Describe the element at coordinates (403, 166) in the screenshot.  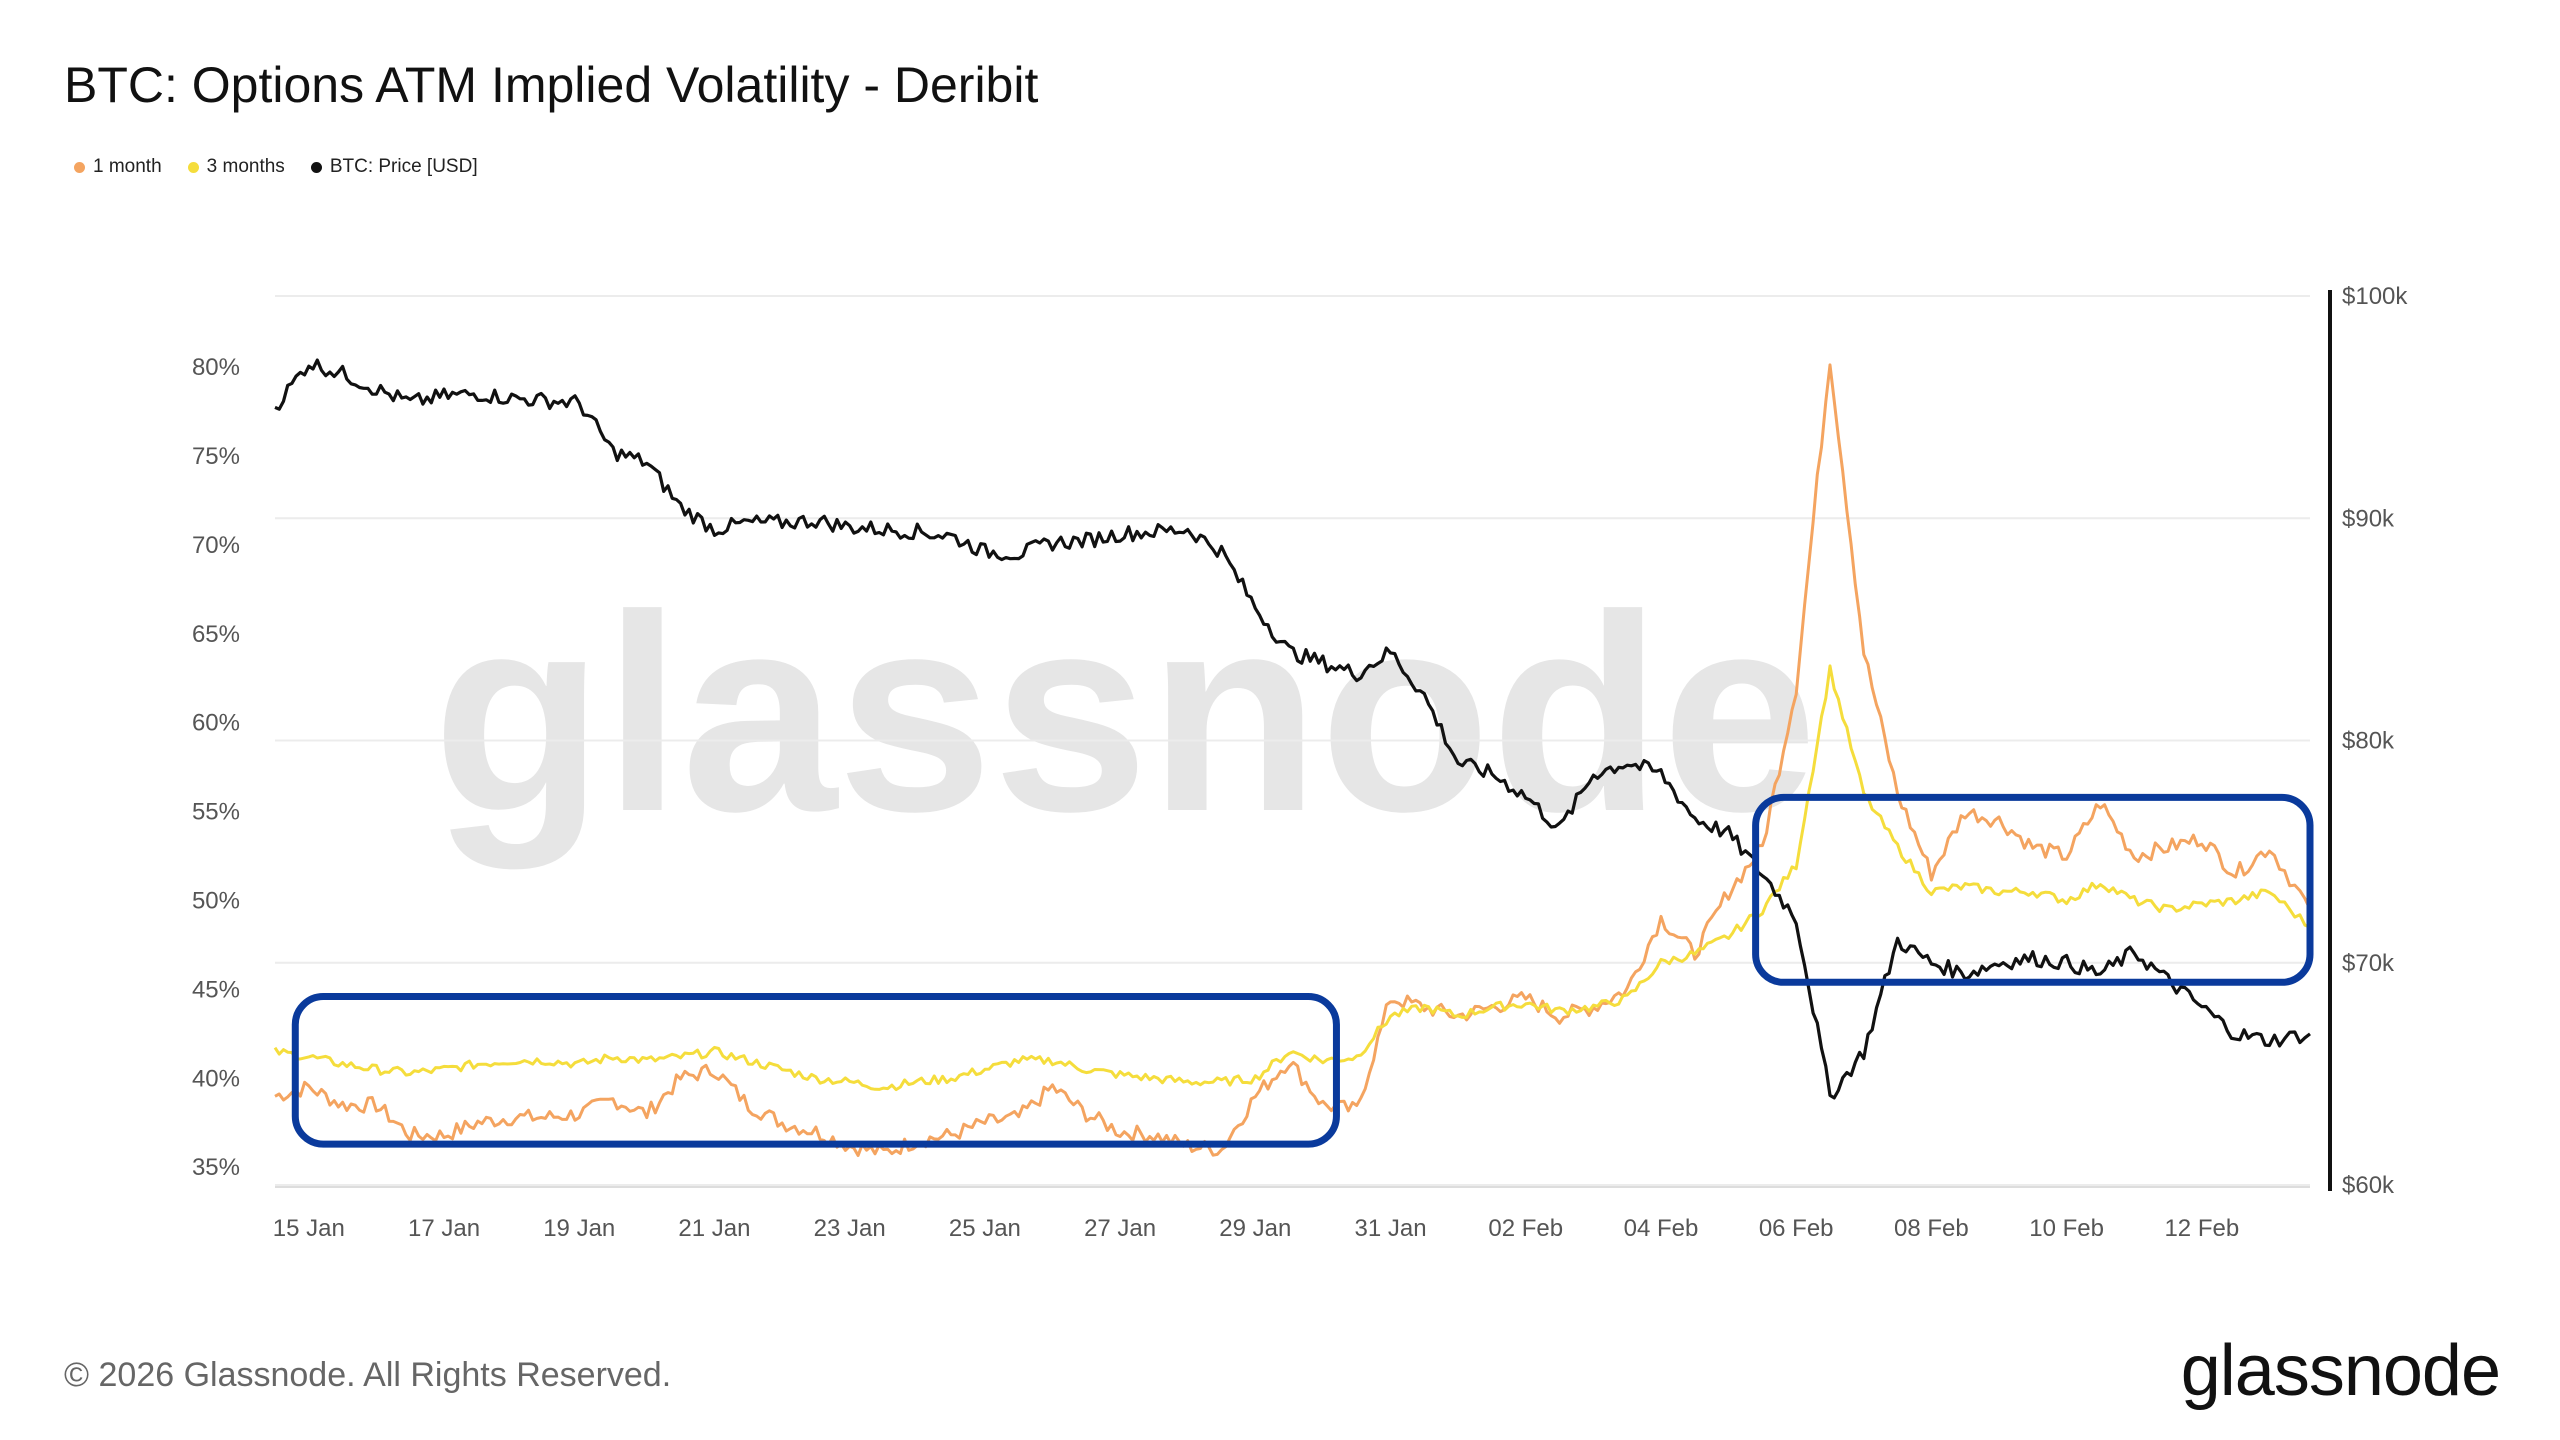
I see `legend-label: BTC: Price [USD]` at that location.